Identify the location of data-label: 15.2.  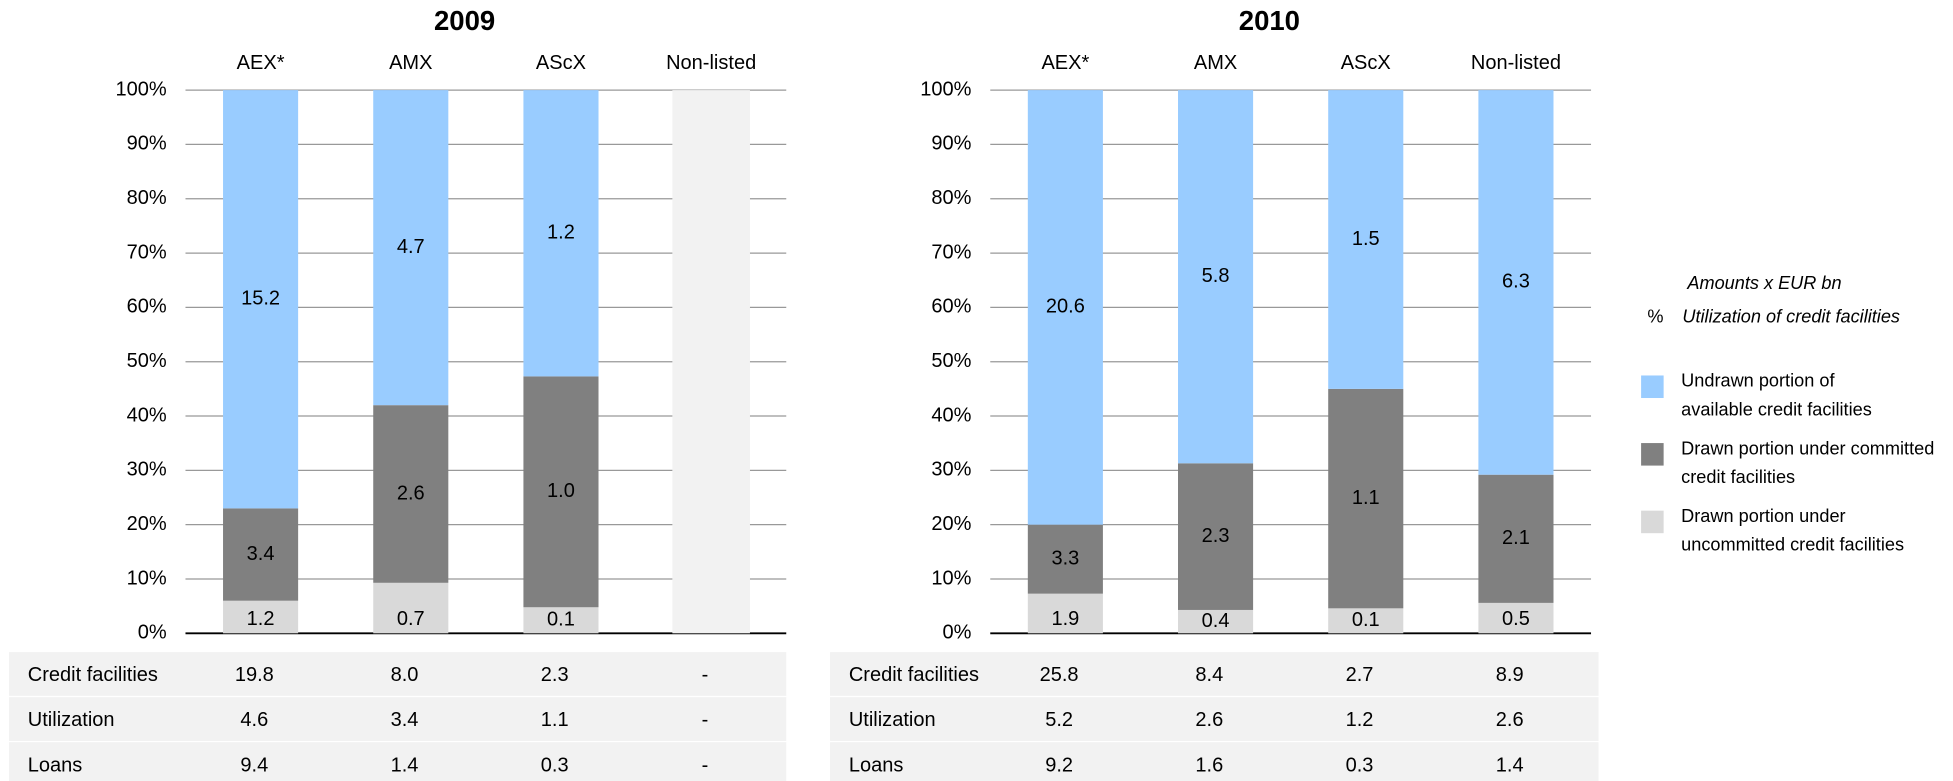
(260, 299).